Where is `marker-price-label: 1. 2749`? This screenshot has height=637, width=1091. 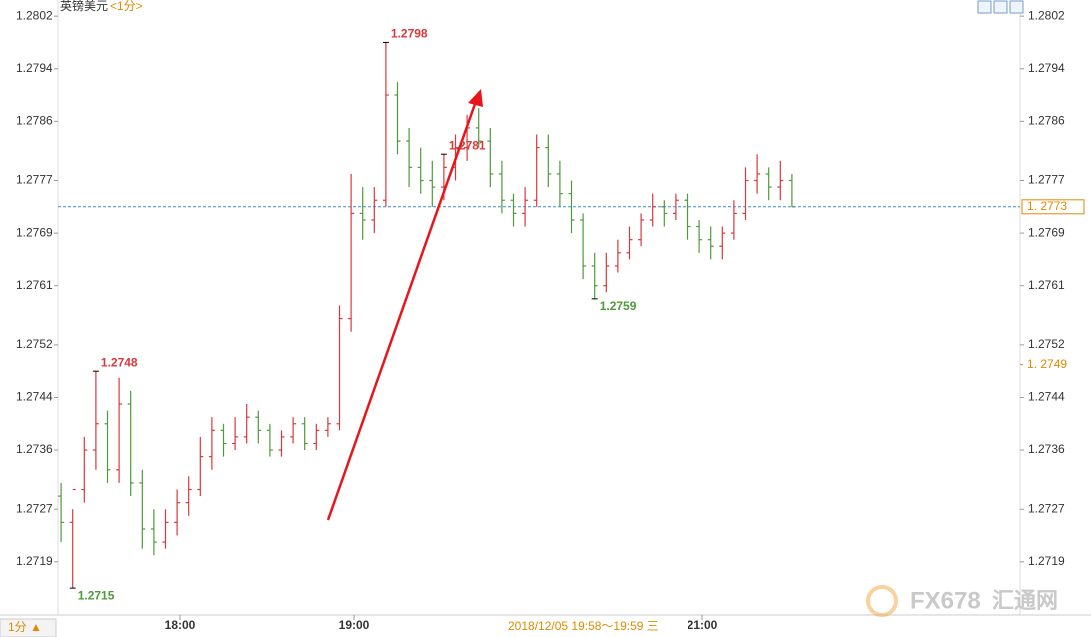 marker-price-label: 1. 2749 is located at coordinates (1047, 364).